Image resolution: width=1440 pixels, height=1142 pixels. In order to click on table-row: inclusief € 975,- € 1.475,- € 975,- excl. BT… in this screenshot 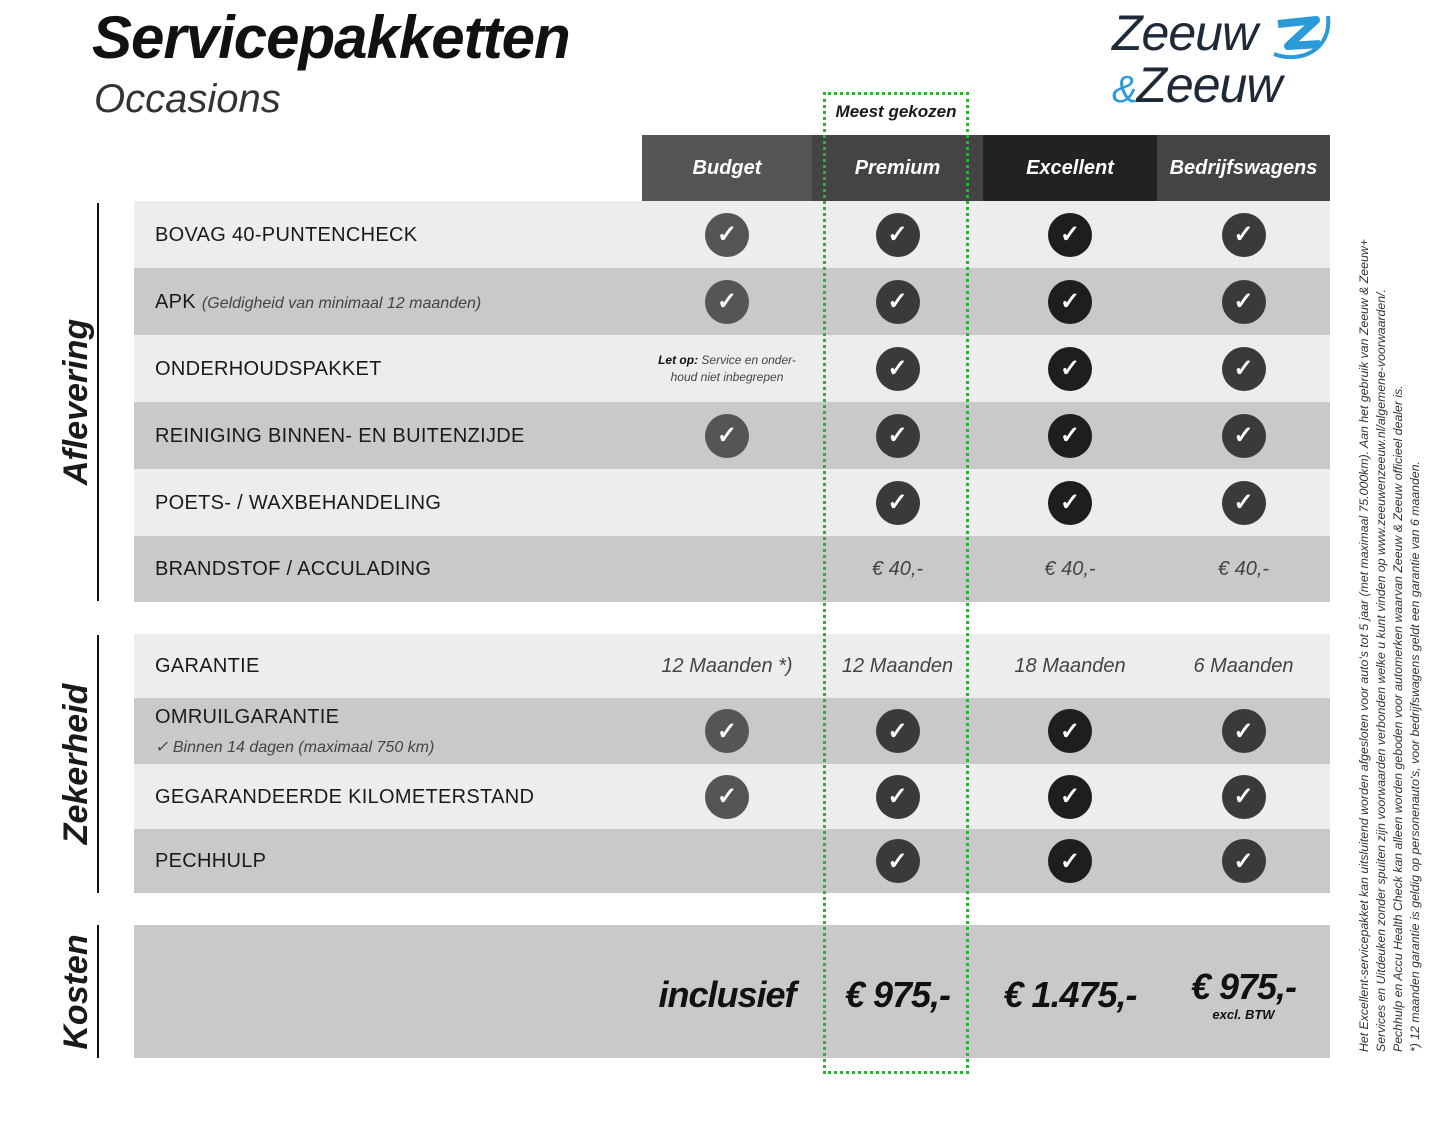, I will do `click(732, 991)`.